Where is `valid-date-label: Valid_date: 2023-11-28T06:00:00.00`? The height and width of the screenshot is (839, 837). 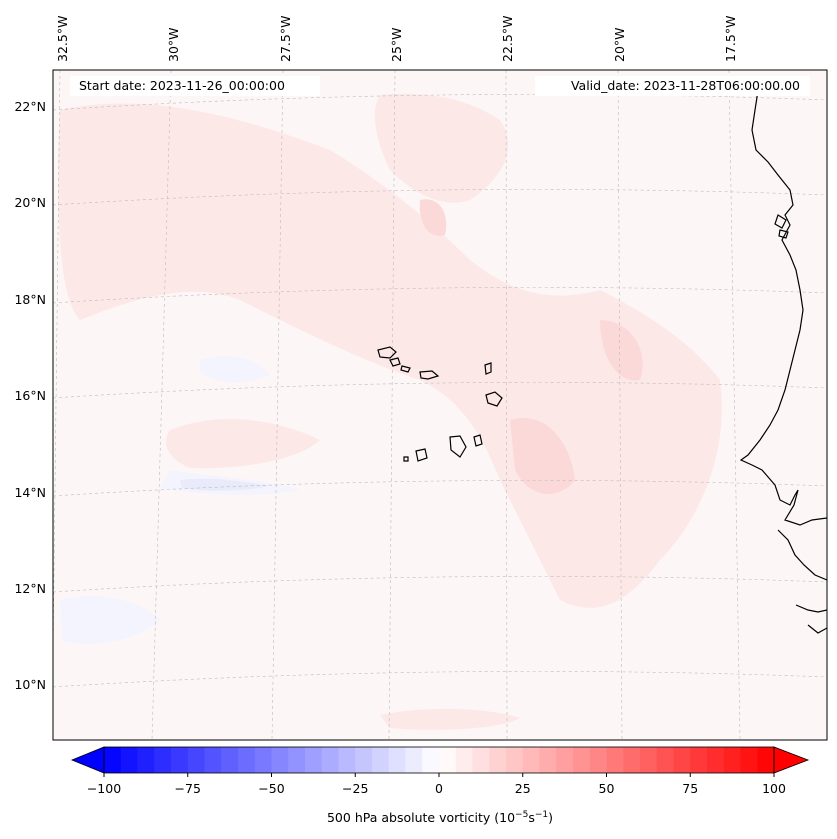
valid-date-label: Valid_date: 2023-11-28T06:00:00.00 is located at coordinates (685, 85).